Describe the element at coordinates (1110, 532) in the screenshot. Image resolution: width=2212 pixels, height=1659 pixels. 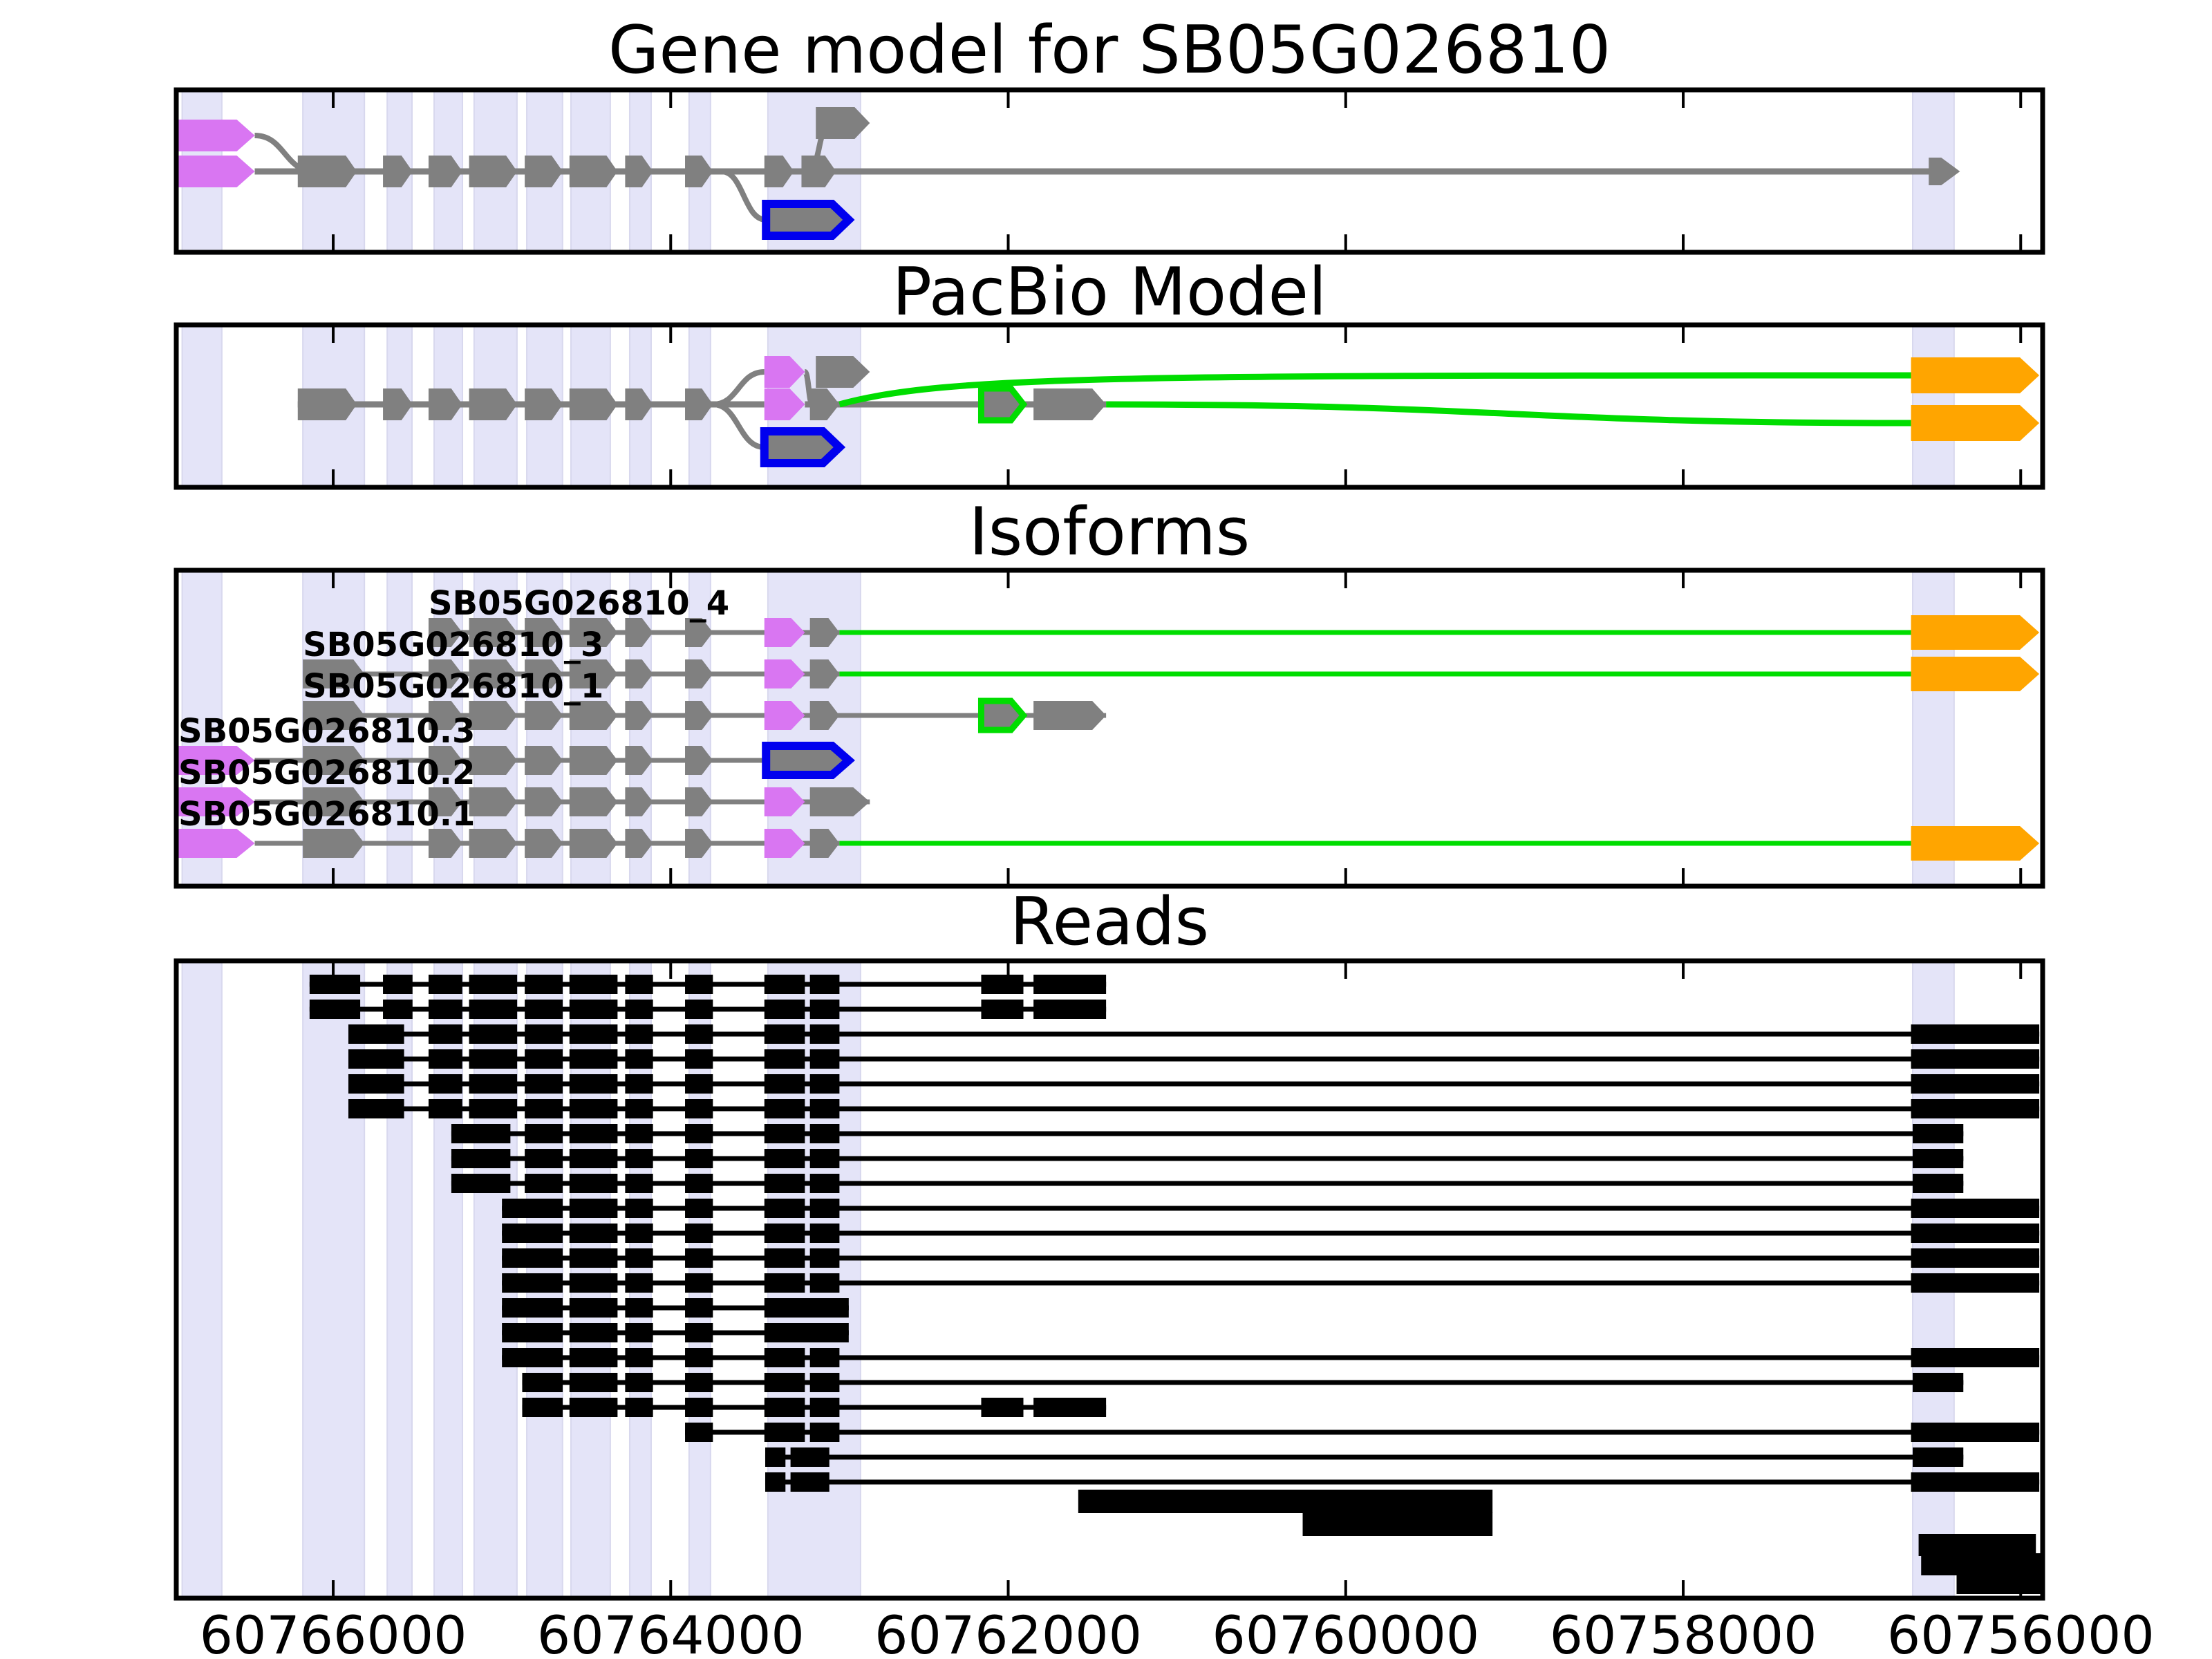
I see `isoforms-panel-title: Isoforms` at that location.